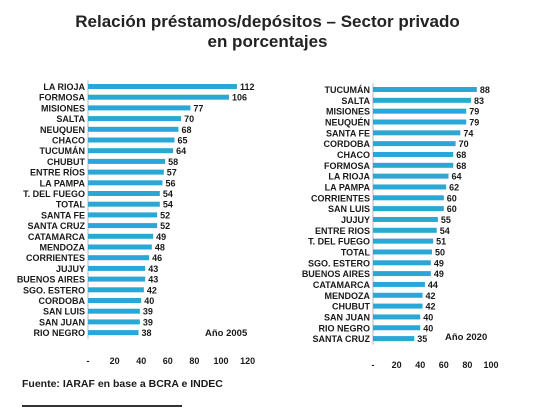  What do you see at coordinates (63, 183) in the screenshot?
I see `category-label: LA PAMPA` at bounding box center [63, 183].